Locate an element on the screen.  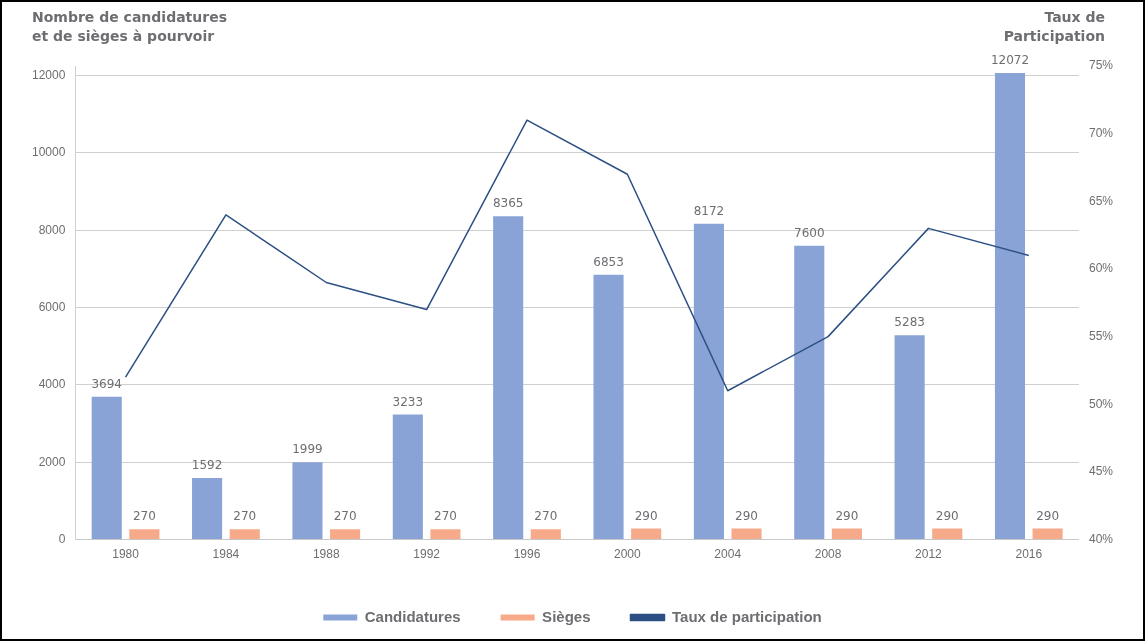
x-tick-label: 2016 is located at coordinates (1029, 554).